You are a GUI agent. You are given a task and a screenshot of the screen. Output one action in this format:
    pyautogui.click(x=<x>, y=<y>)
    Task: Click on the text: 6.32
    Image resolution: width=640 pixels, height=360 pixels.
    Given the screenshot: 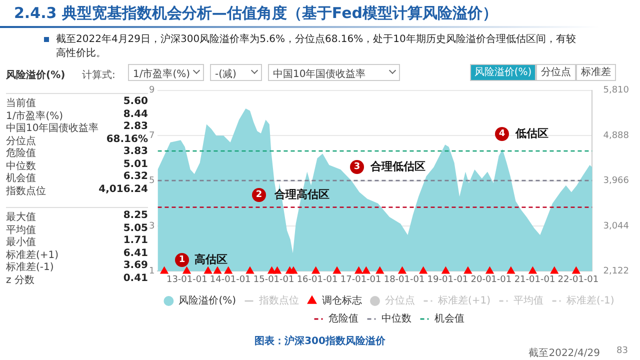 What is the action you would take?
    pyautogui.click(x=135, y=176)
    